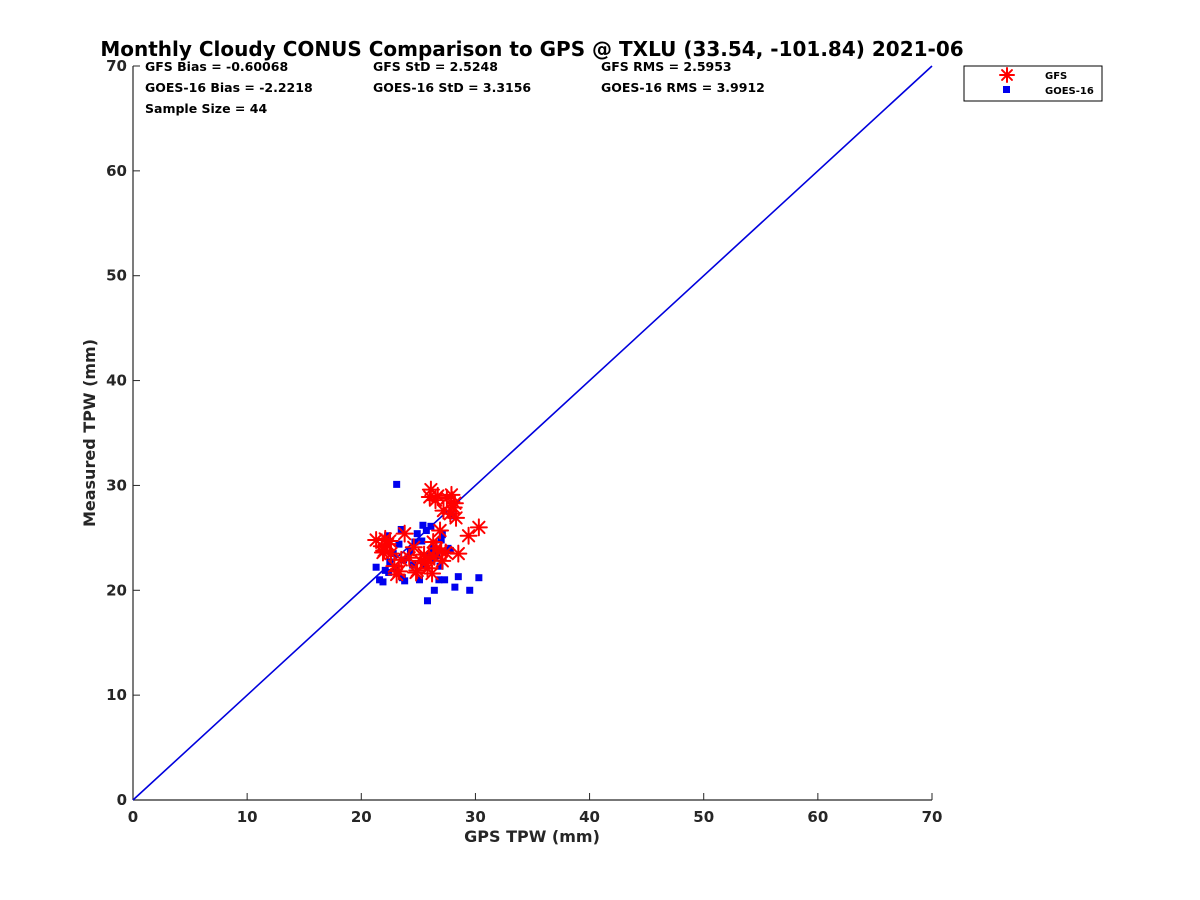  What do you see at coordinates (1069, 91) in the screenshot?
I see `legend-goes16-label: GOES-16` at bounding box center [1069, 91].